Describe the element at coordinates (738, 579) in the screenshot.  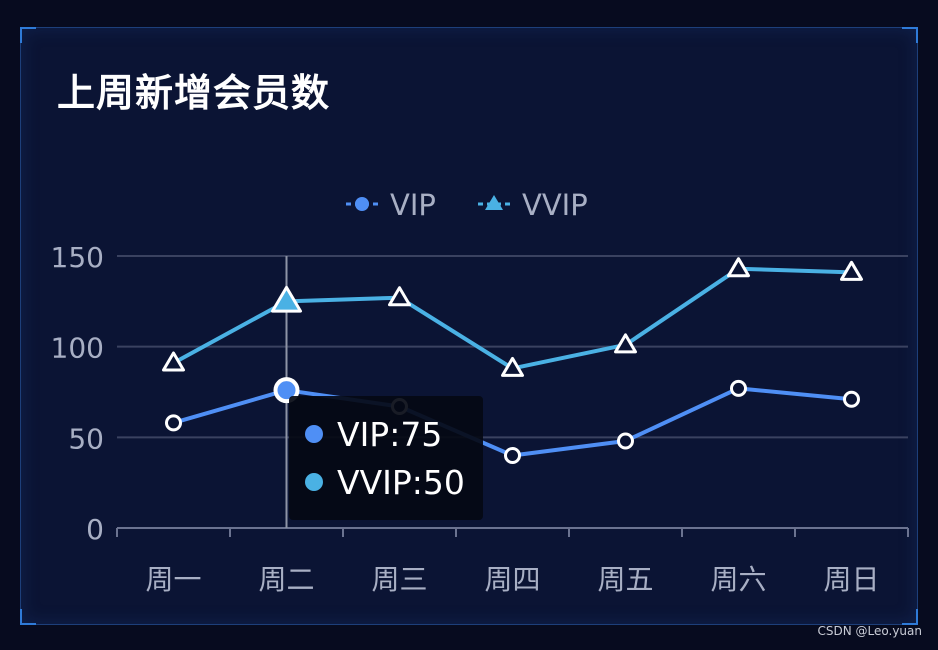
I see `x-tick-label-6: 周六` at that location.